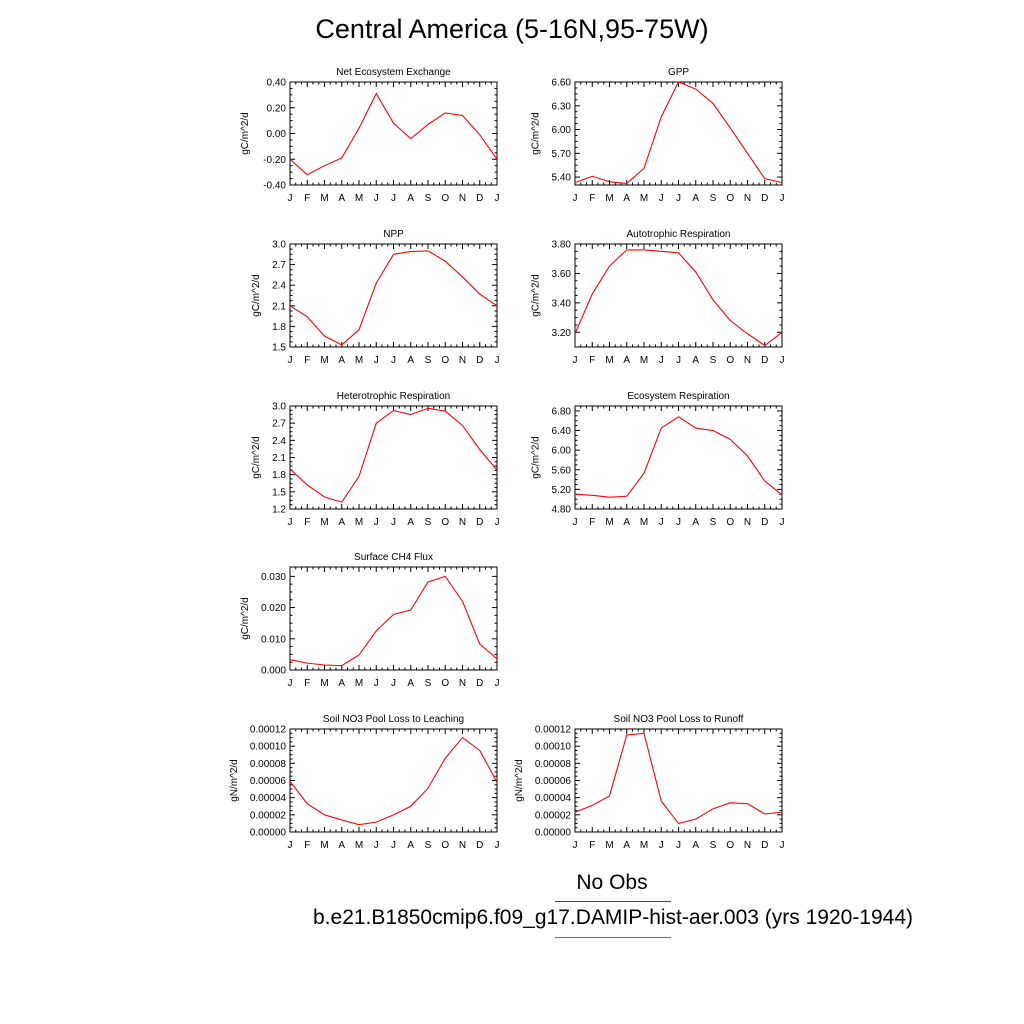 The image size is (1024, 1024). Describe the element at coordinates (277, 134) in the screenshot. I see `y-tick-label: 0.00` at that location.